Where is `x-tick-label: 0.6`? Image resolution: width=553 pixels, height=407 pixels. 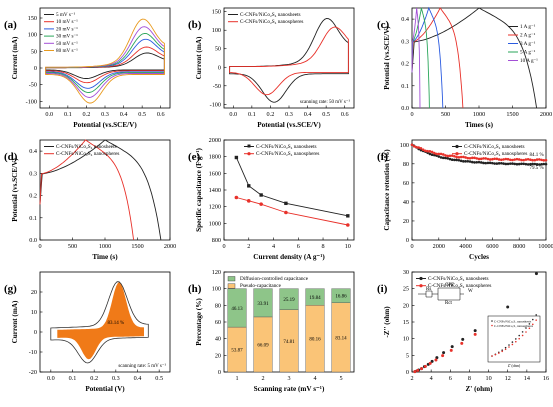
x-tick-label: 0.6 is located at coordinates (161, 114).